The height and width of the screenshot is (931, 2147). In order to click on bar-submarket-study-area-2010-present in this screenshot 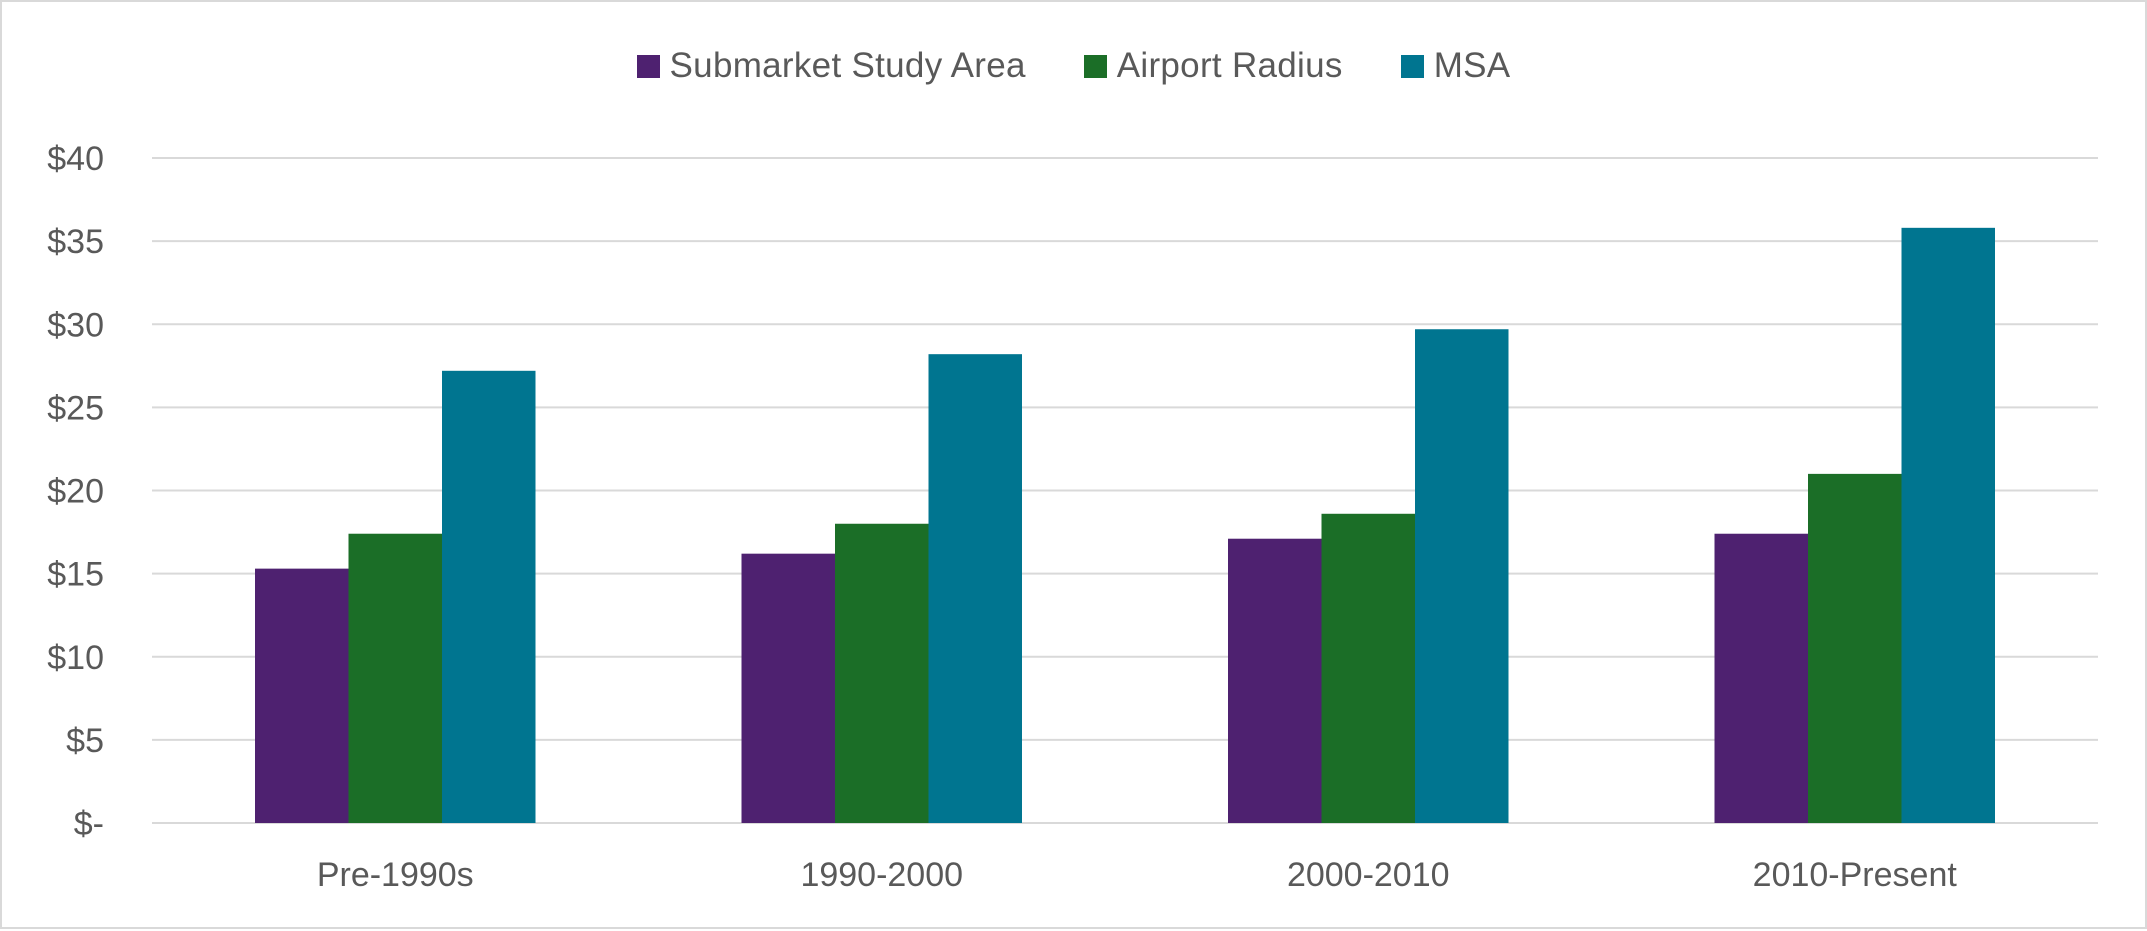, I will do `click(1761, 678)`.